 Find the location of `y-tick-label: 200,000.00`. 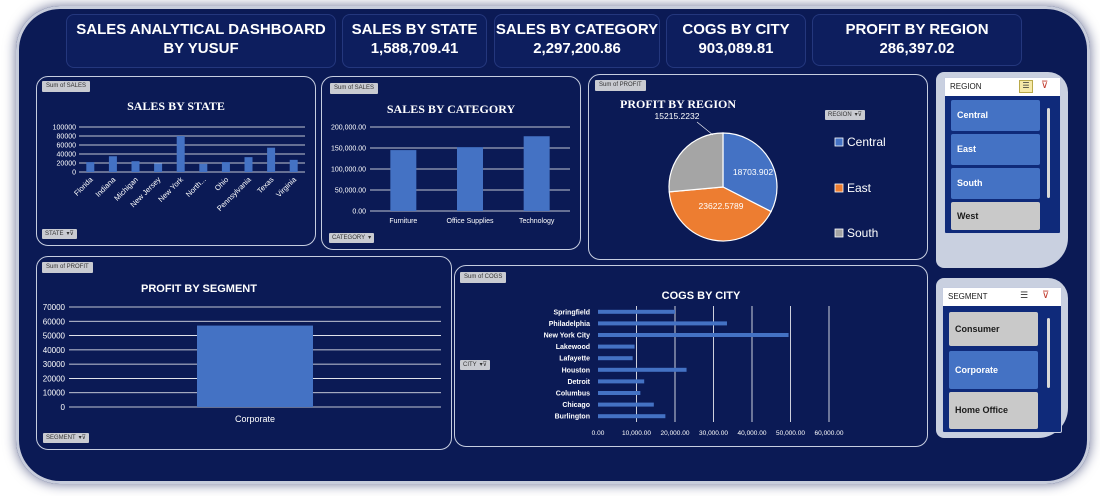

y-tick-label: 200,000.00 is located at coordinates (348, 128).